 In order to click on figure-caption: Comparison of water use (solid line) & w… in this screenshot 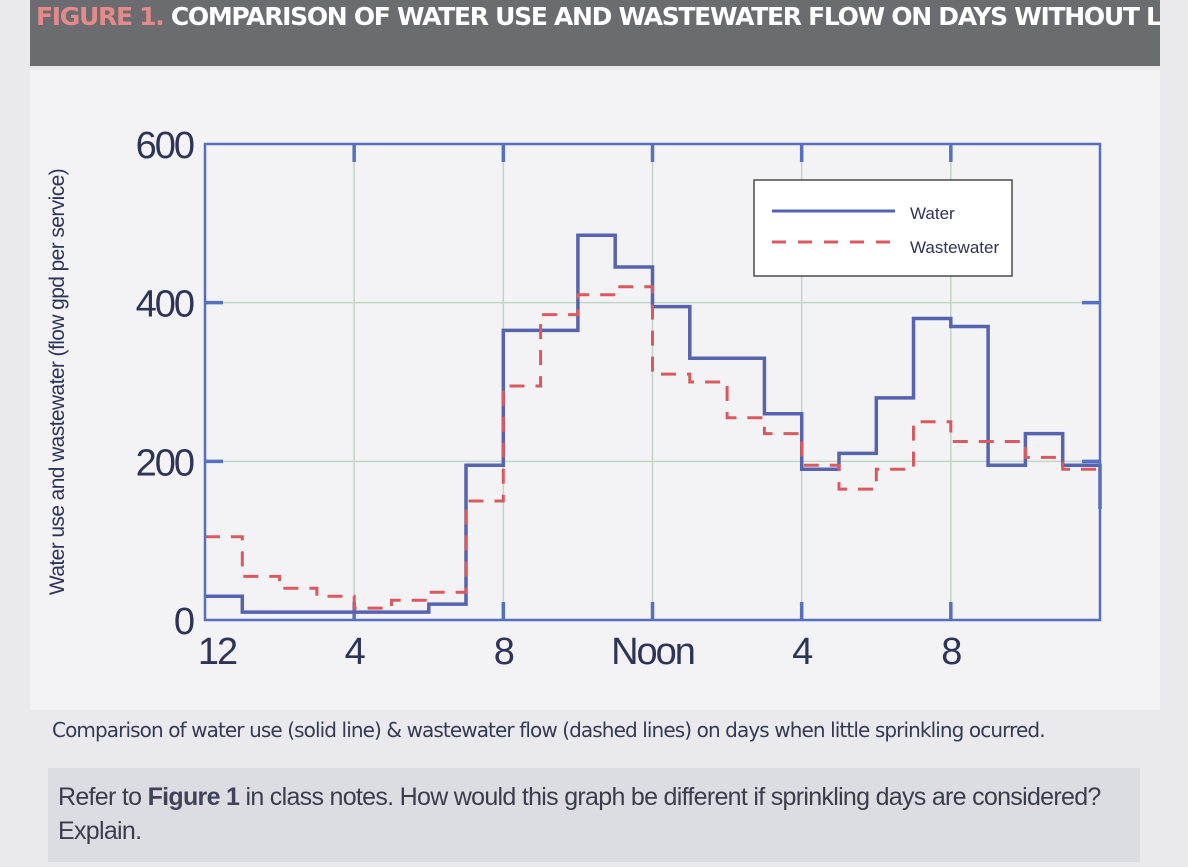, I will do `click(549, 730)`.